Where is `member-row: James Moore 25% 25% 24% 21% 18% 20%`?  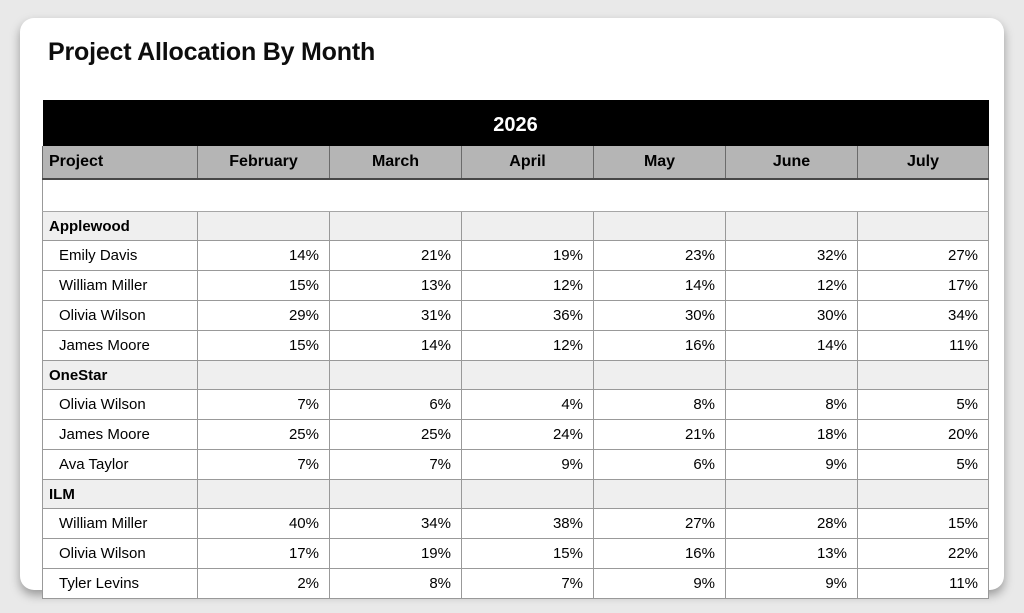
member-row: James Moore 25% 25% 24% 21% 18% 20% is located at coordinates (516, 434).